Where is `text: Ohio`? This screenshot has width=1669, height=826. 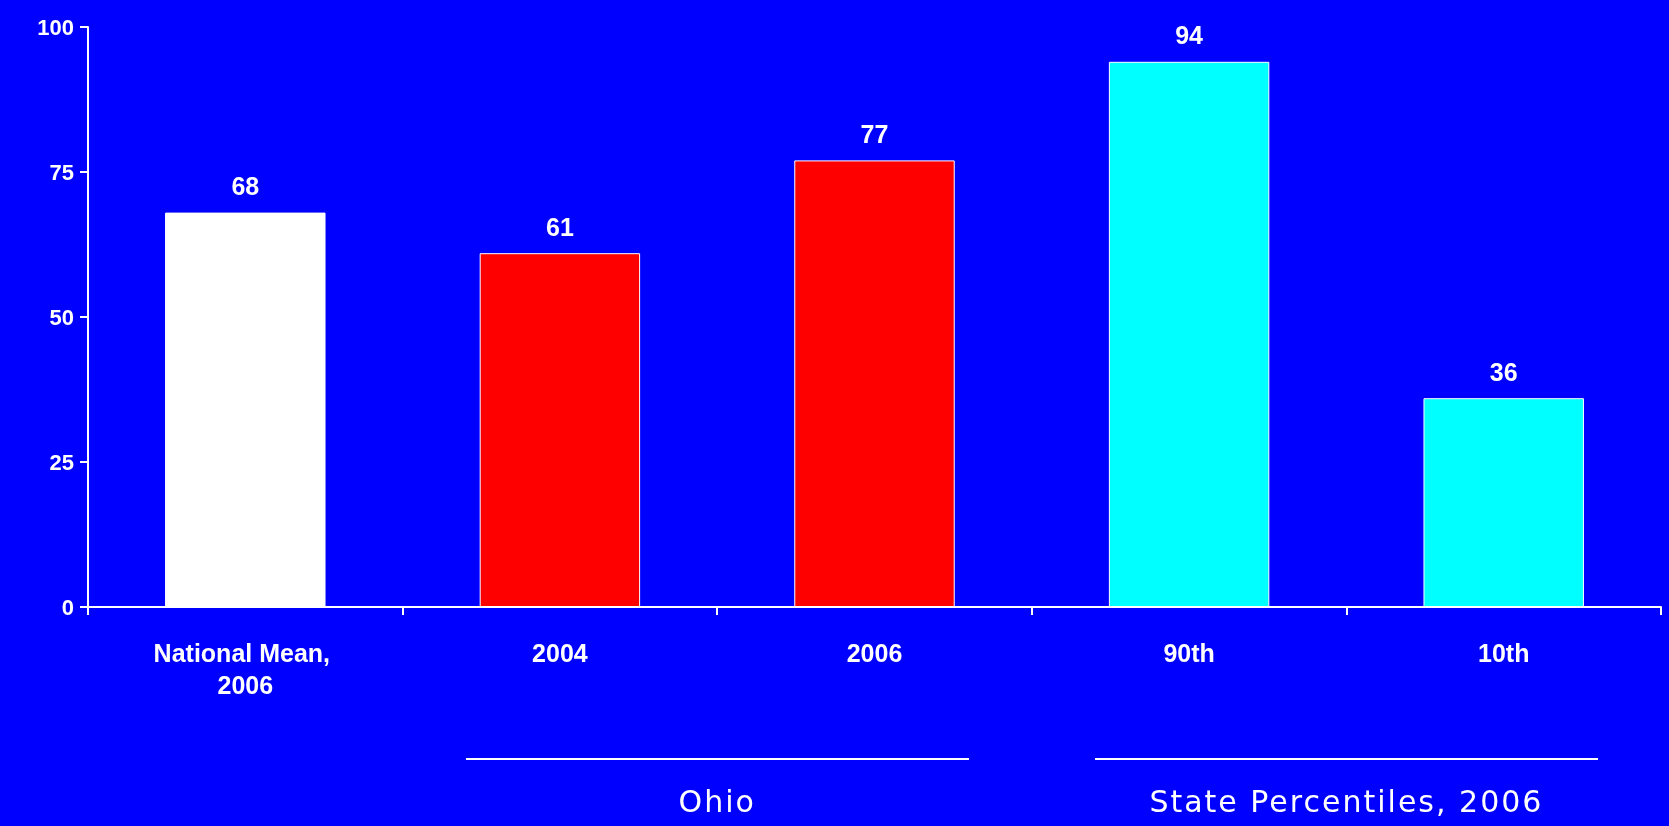 text: Ohio is located at coordinates (717, 801).